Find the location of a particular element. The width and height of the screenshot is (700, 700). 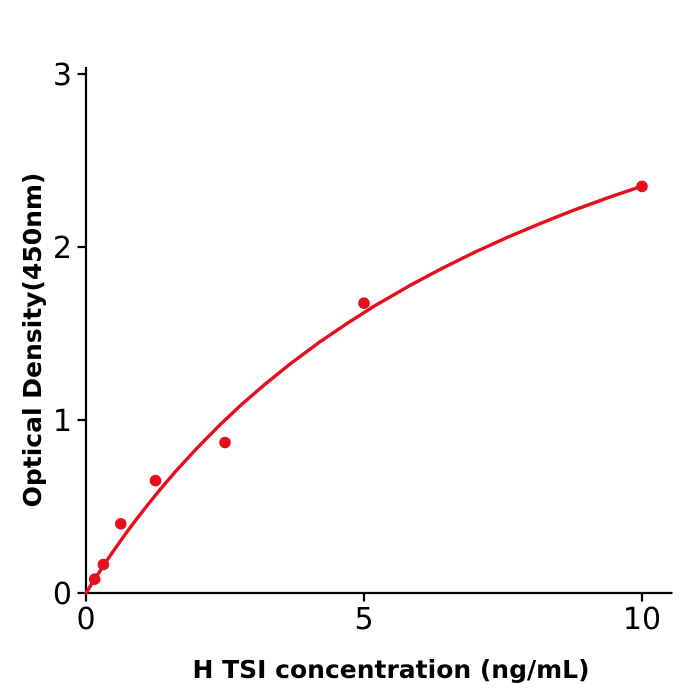

y-axis-ticks: 0 1 2 3 is located at coordinates (69, 335).